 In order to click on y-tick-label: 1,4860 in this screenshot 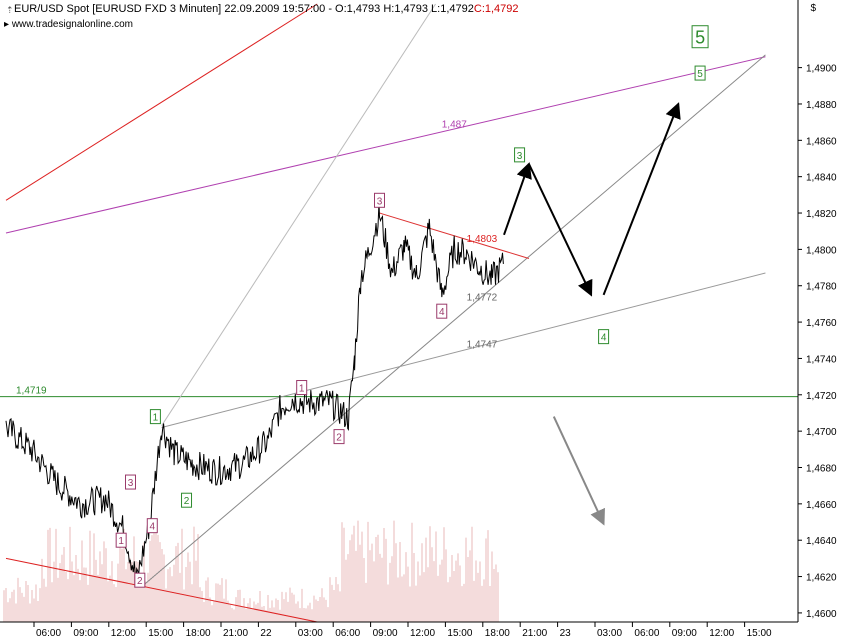, I will do `click(821, 141)`.